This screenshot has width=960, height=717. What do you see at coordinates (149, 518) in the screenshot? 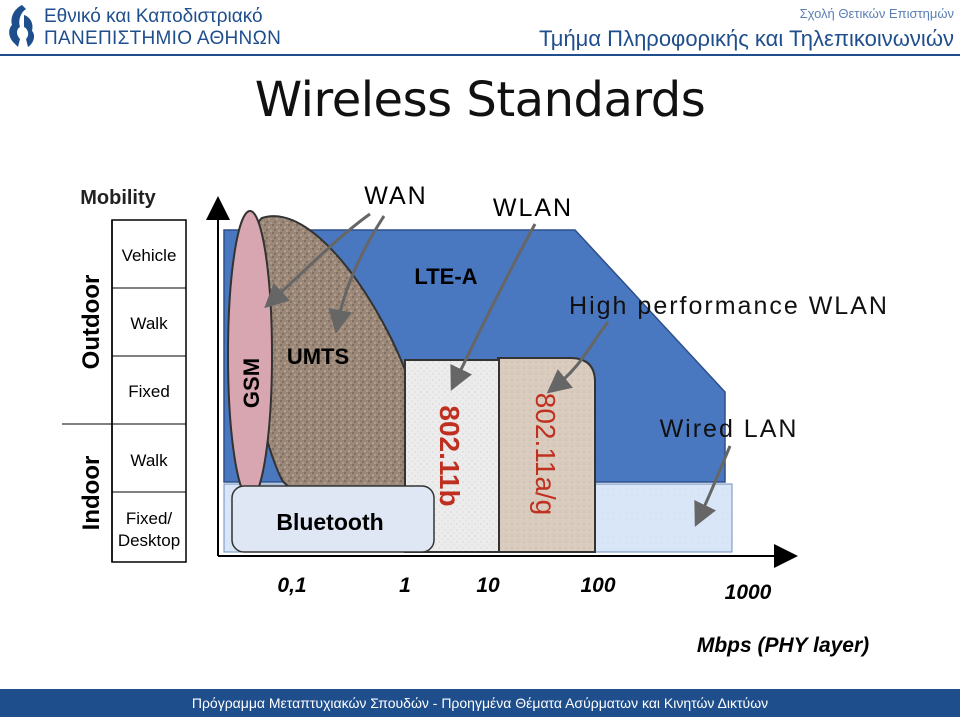
I see `mobility-level-fixed-desktop-1: Fixed/` at bounding box center [149, 518].